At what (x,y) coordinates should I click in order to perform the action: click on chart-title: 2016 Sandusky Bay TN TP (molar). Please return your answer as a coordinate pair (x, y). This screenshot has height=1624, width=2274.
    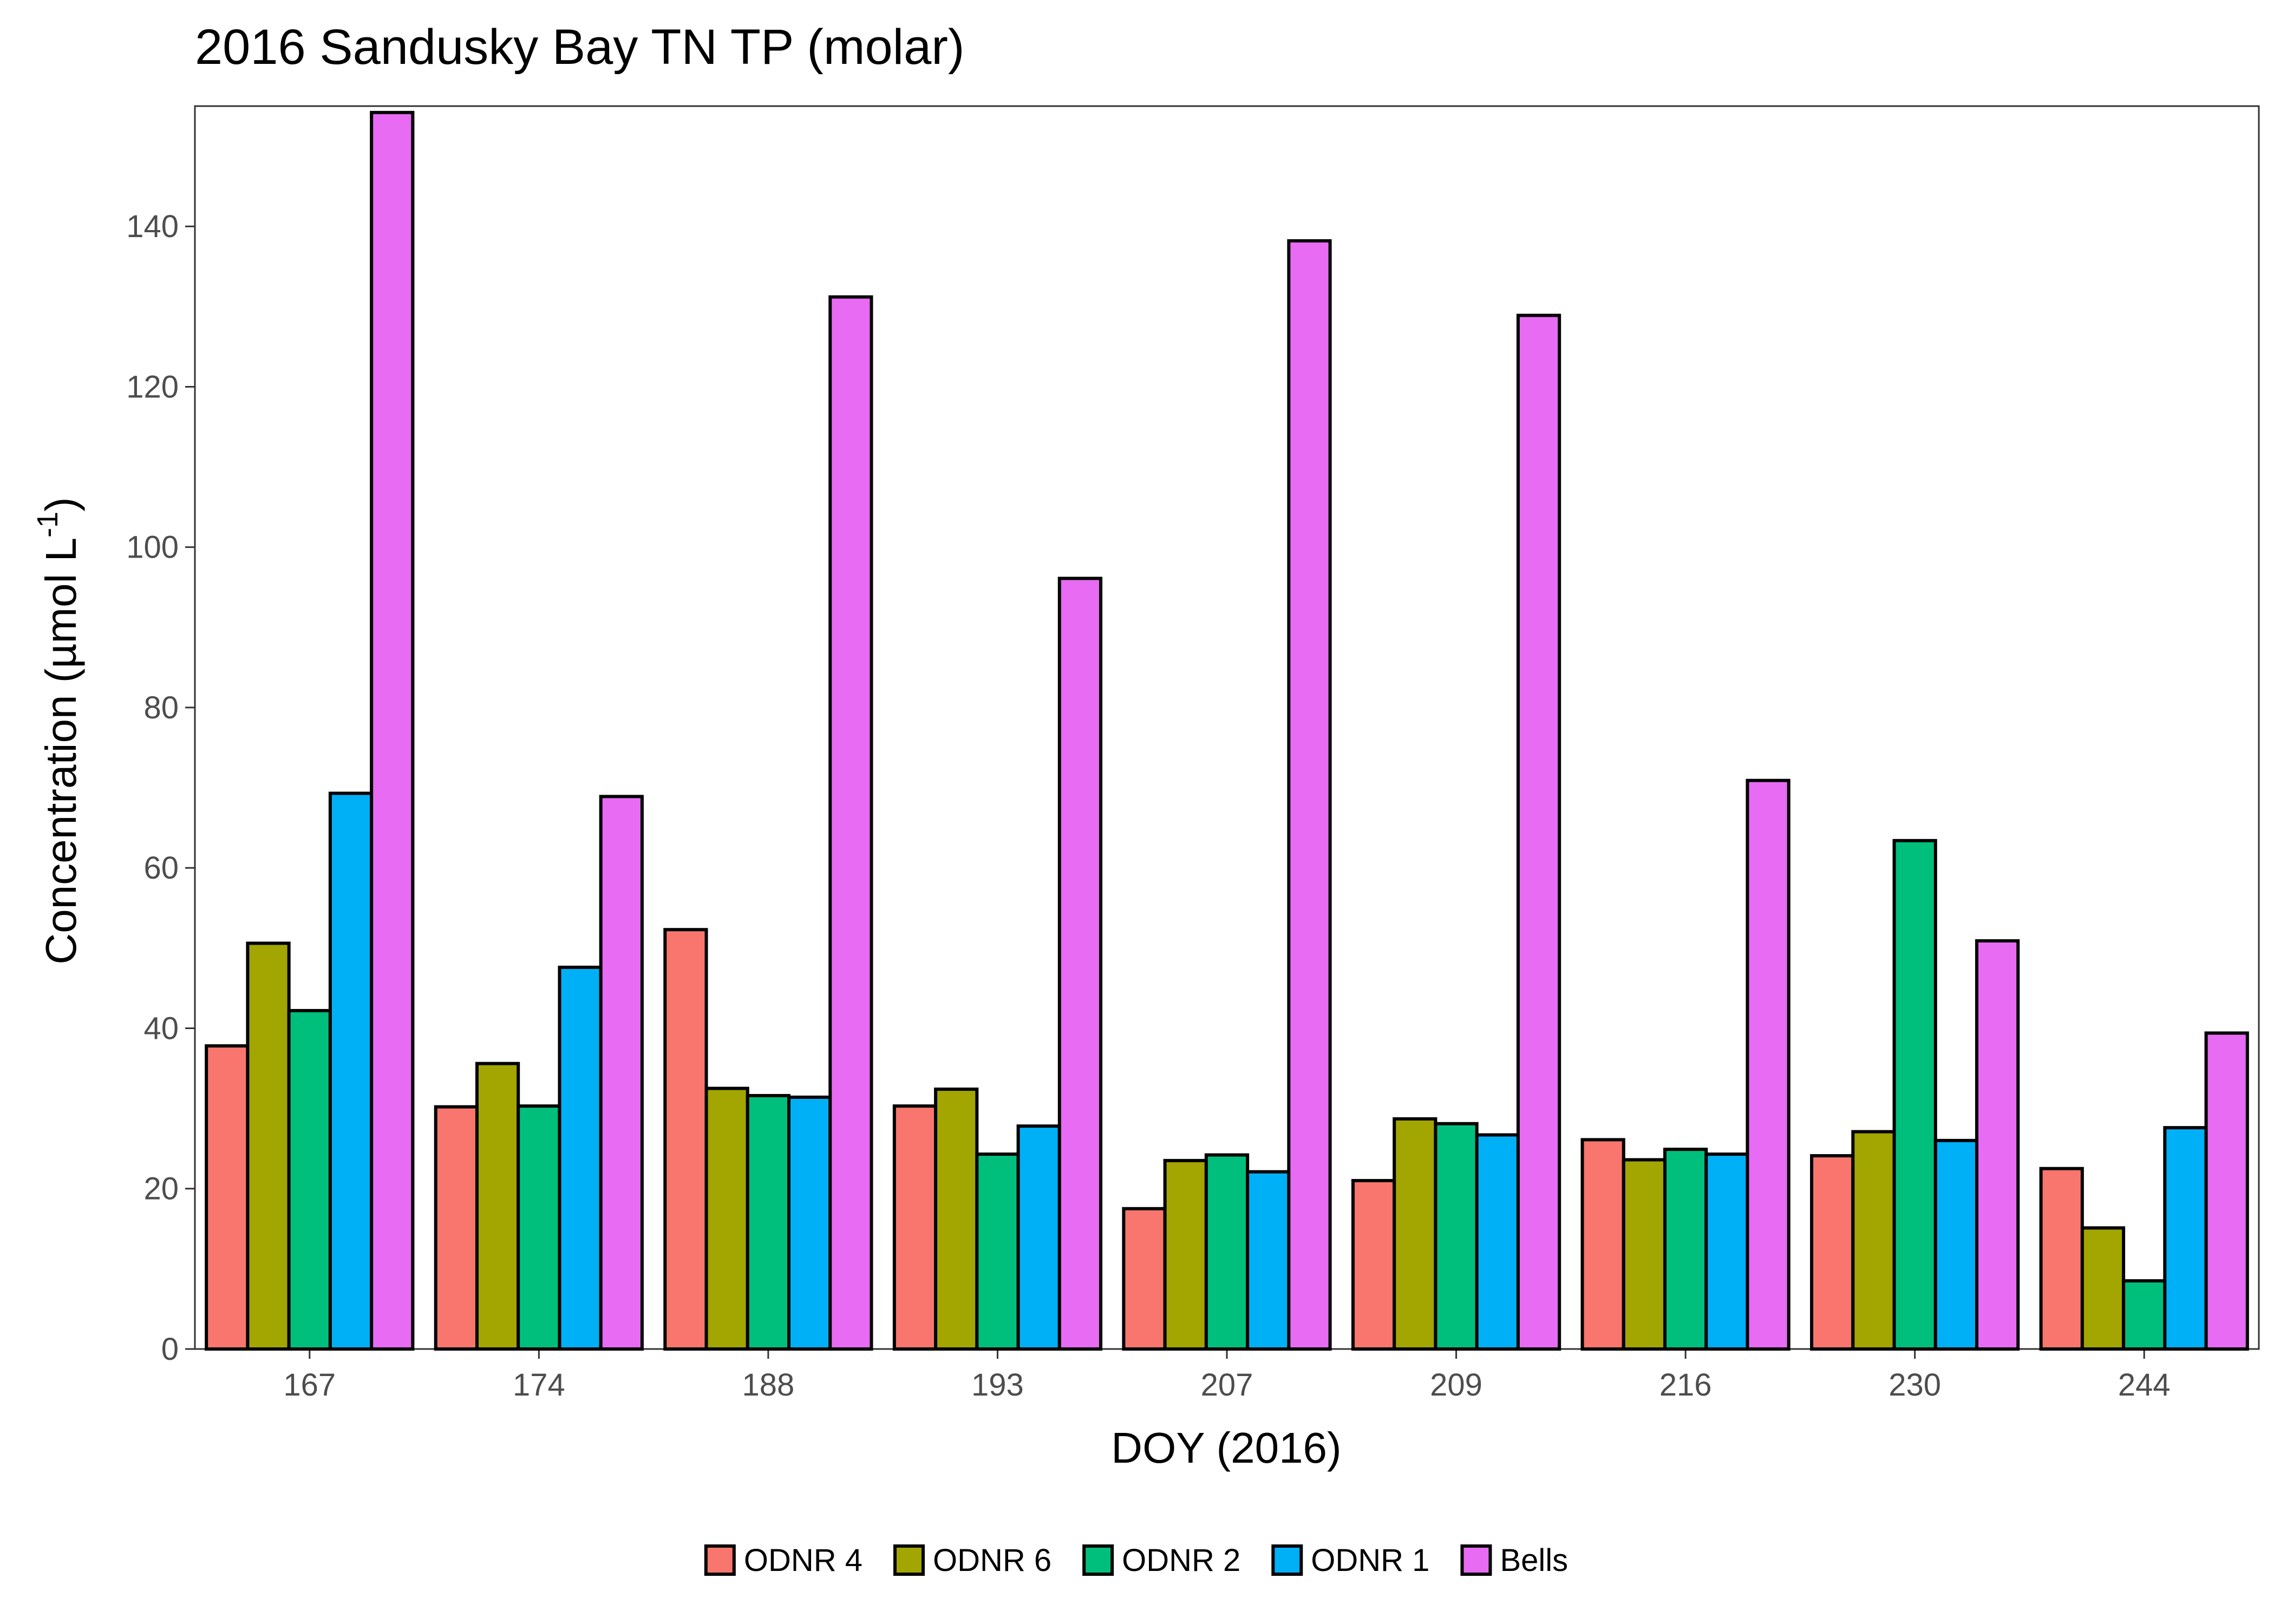
    Looking at the image, I should click on (580, 47).